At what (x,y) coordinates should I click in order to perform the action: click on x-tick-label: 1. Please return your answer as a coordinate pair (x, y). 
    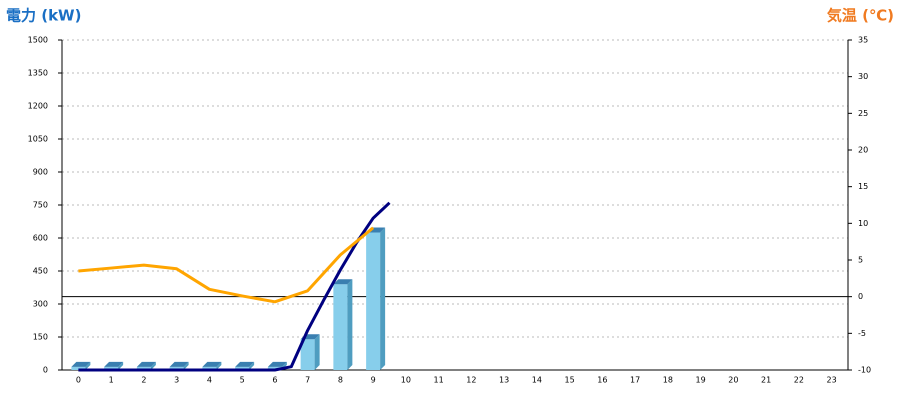
    Looking at the image, I should click on (111, 380).